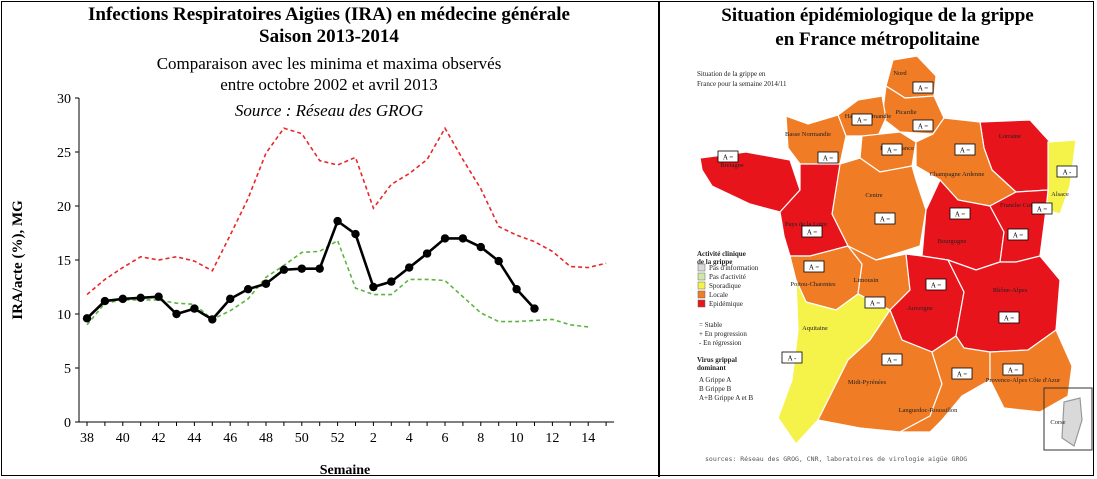  What do you see at coordinates (877, 15) in the screenshot?
I see `map-title-line1: Situation épidémiologique de la grippe` at bounding box center [877, 15].